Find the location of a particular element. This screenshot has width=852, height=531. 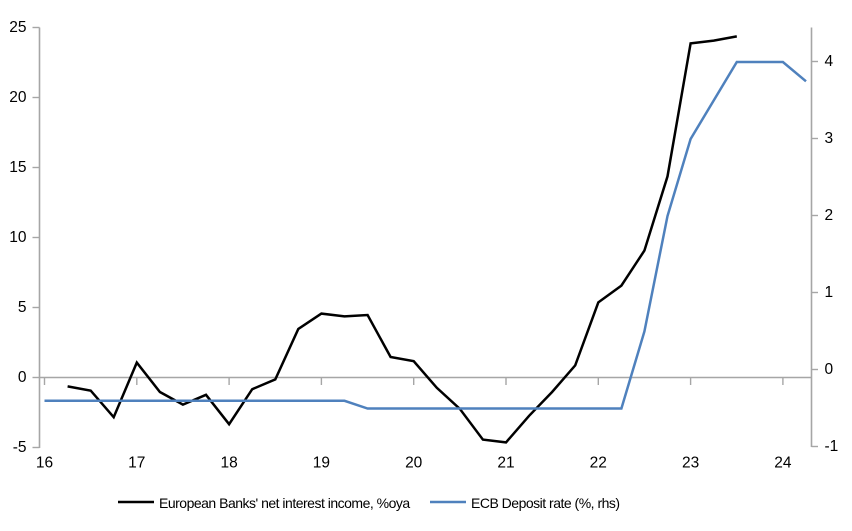

x-axis-tick-label: 19 is located at coordinates (321, 463).